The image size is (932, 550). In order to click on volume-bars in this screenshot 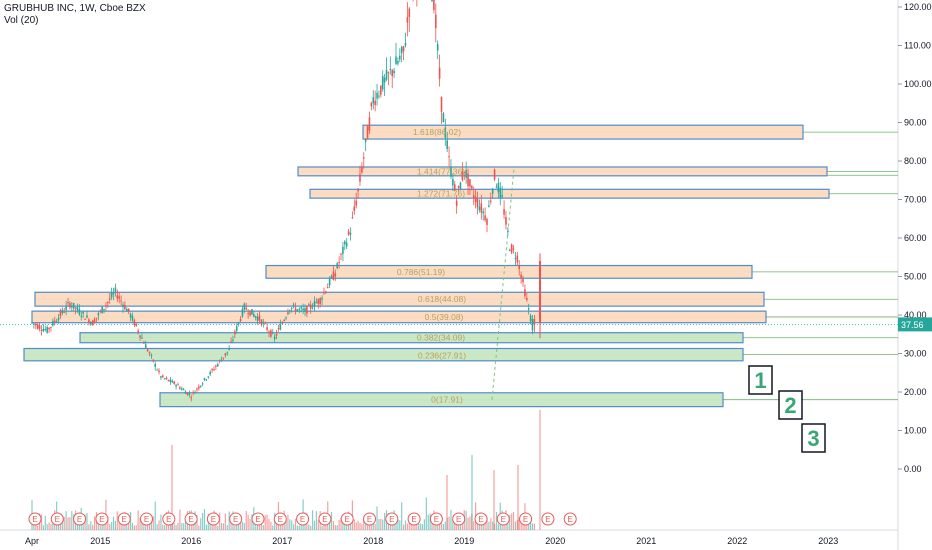, I will do `click(286, 470)`.